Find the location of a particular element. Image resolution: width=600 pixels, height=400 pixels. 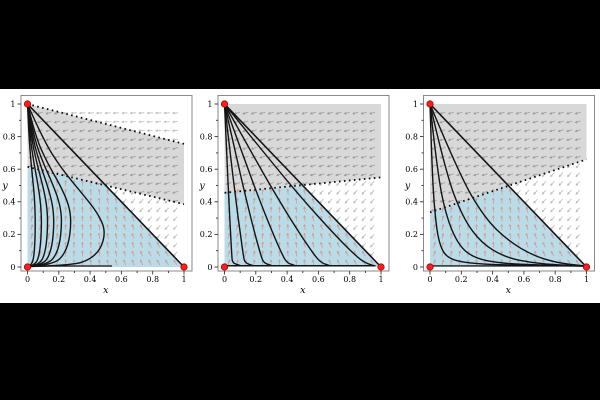

regions is located at coordinates (105, 185).